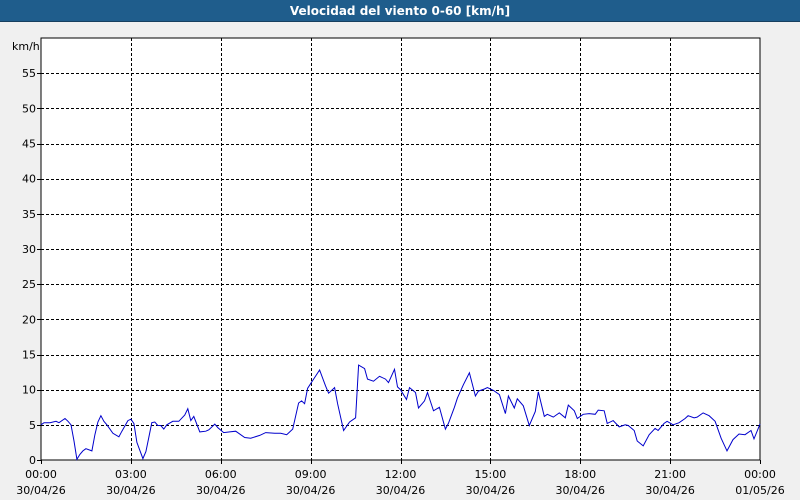  Describe the element at coordinates (29, 355) in the screenshot. I see `y-tick-label: 15` at that location.